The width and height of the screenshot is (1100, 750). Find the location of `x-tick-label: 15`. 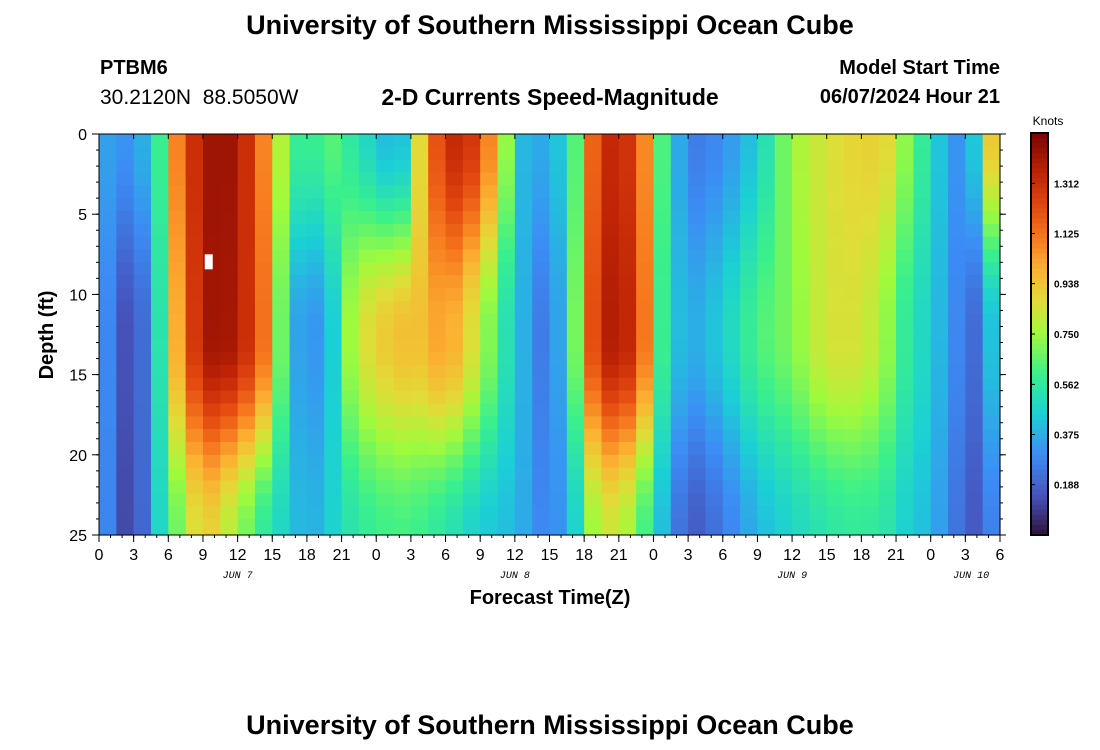

x-tick-label: 15 is located at coordinates (550, 555).